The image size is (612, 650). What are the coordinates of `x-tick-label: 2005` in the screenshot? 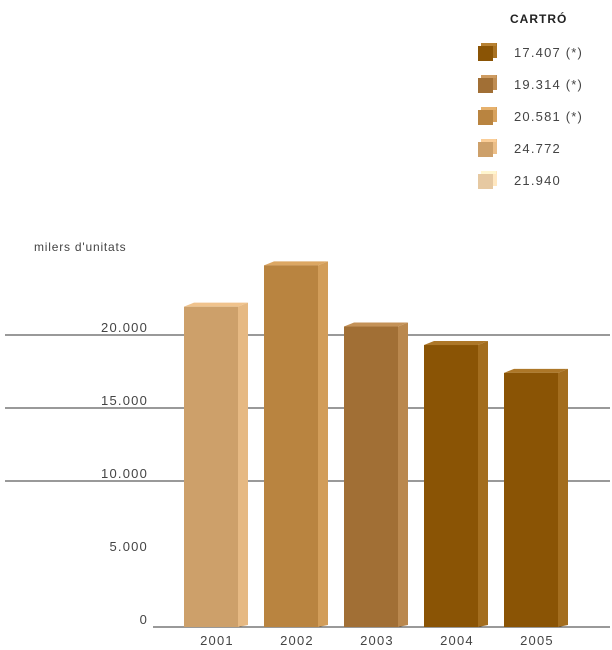 It's located at (537, 640).